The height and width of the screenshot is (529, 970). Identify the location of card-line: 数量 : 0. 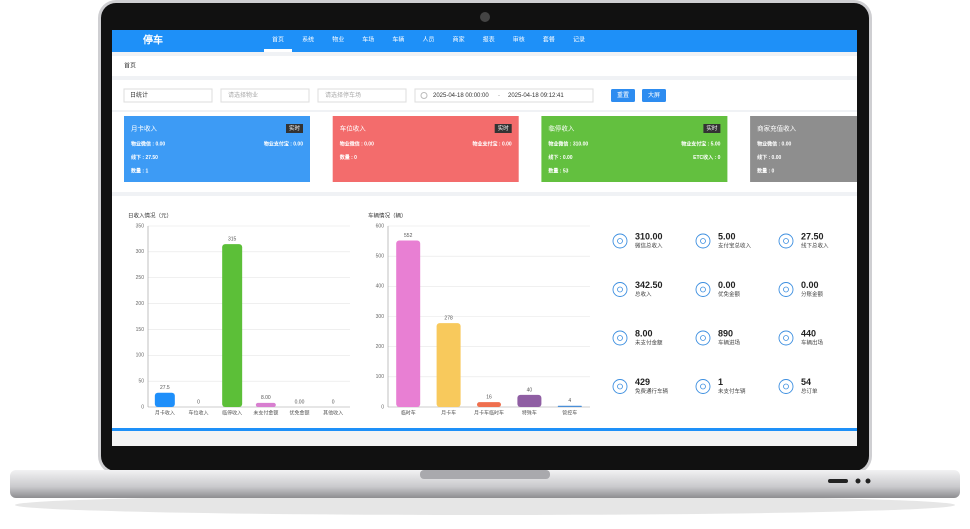
(348, 157).